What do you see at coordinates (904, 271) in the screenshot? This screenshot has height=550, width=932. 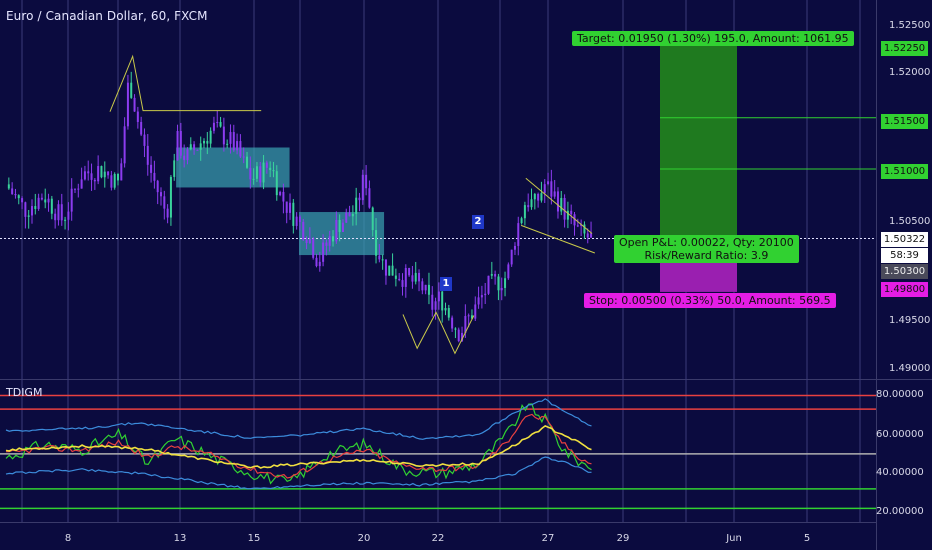 I see `price-tag-entry: 1.50300` at bounding box center [904, 271].